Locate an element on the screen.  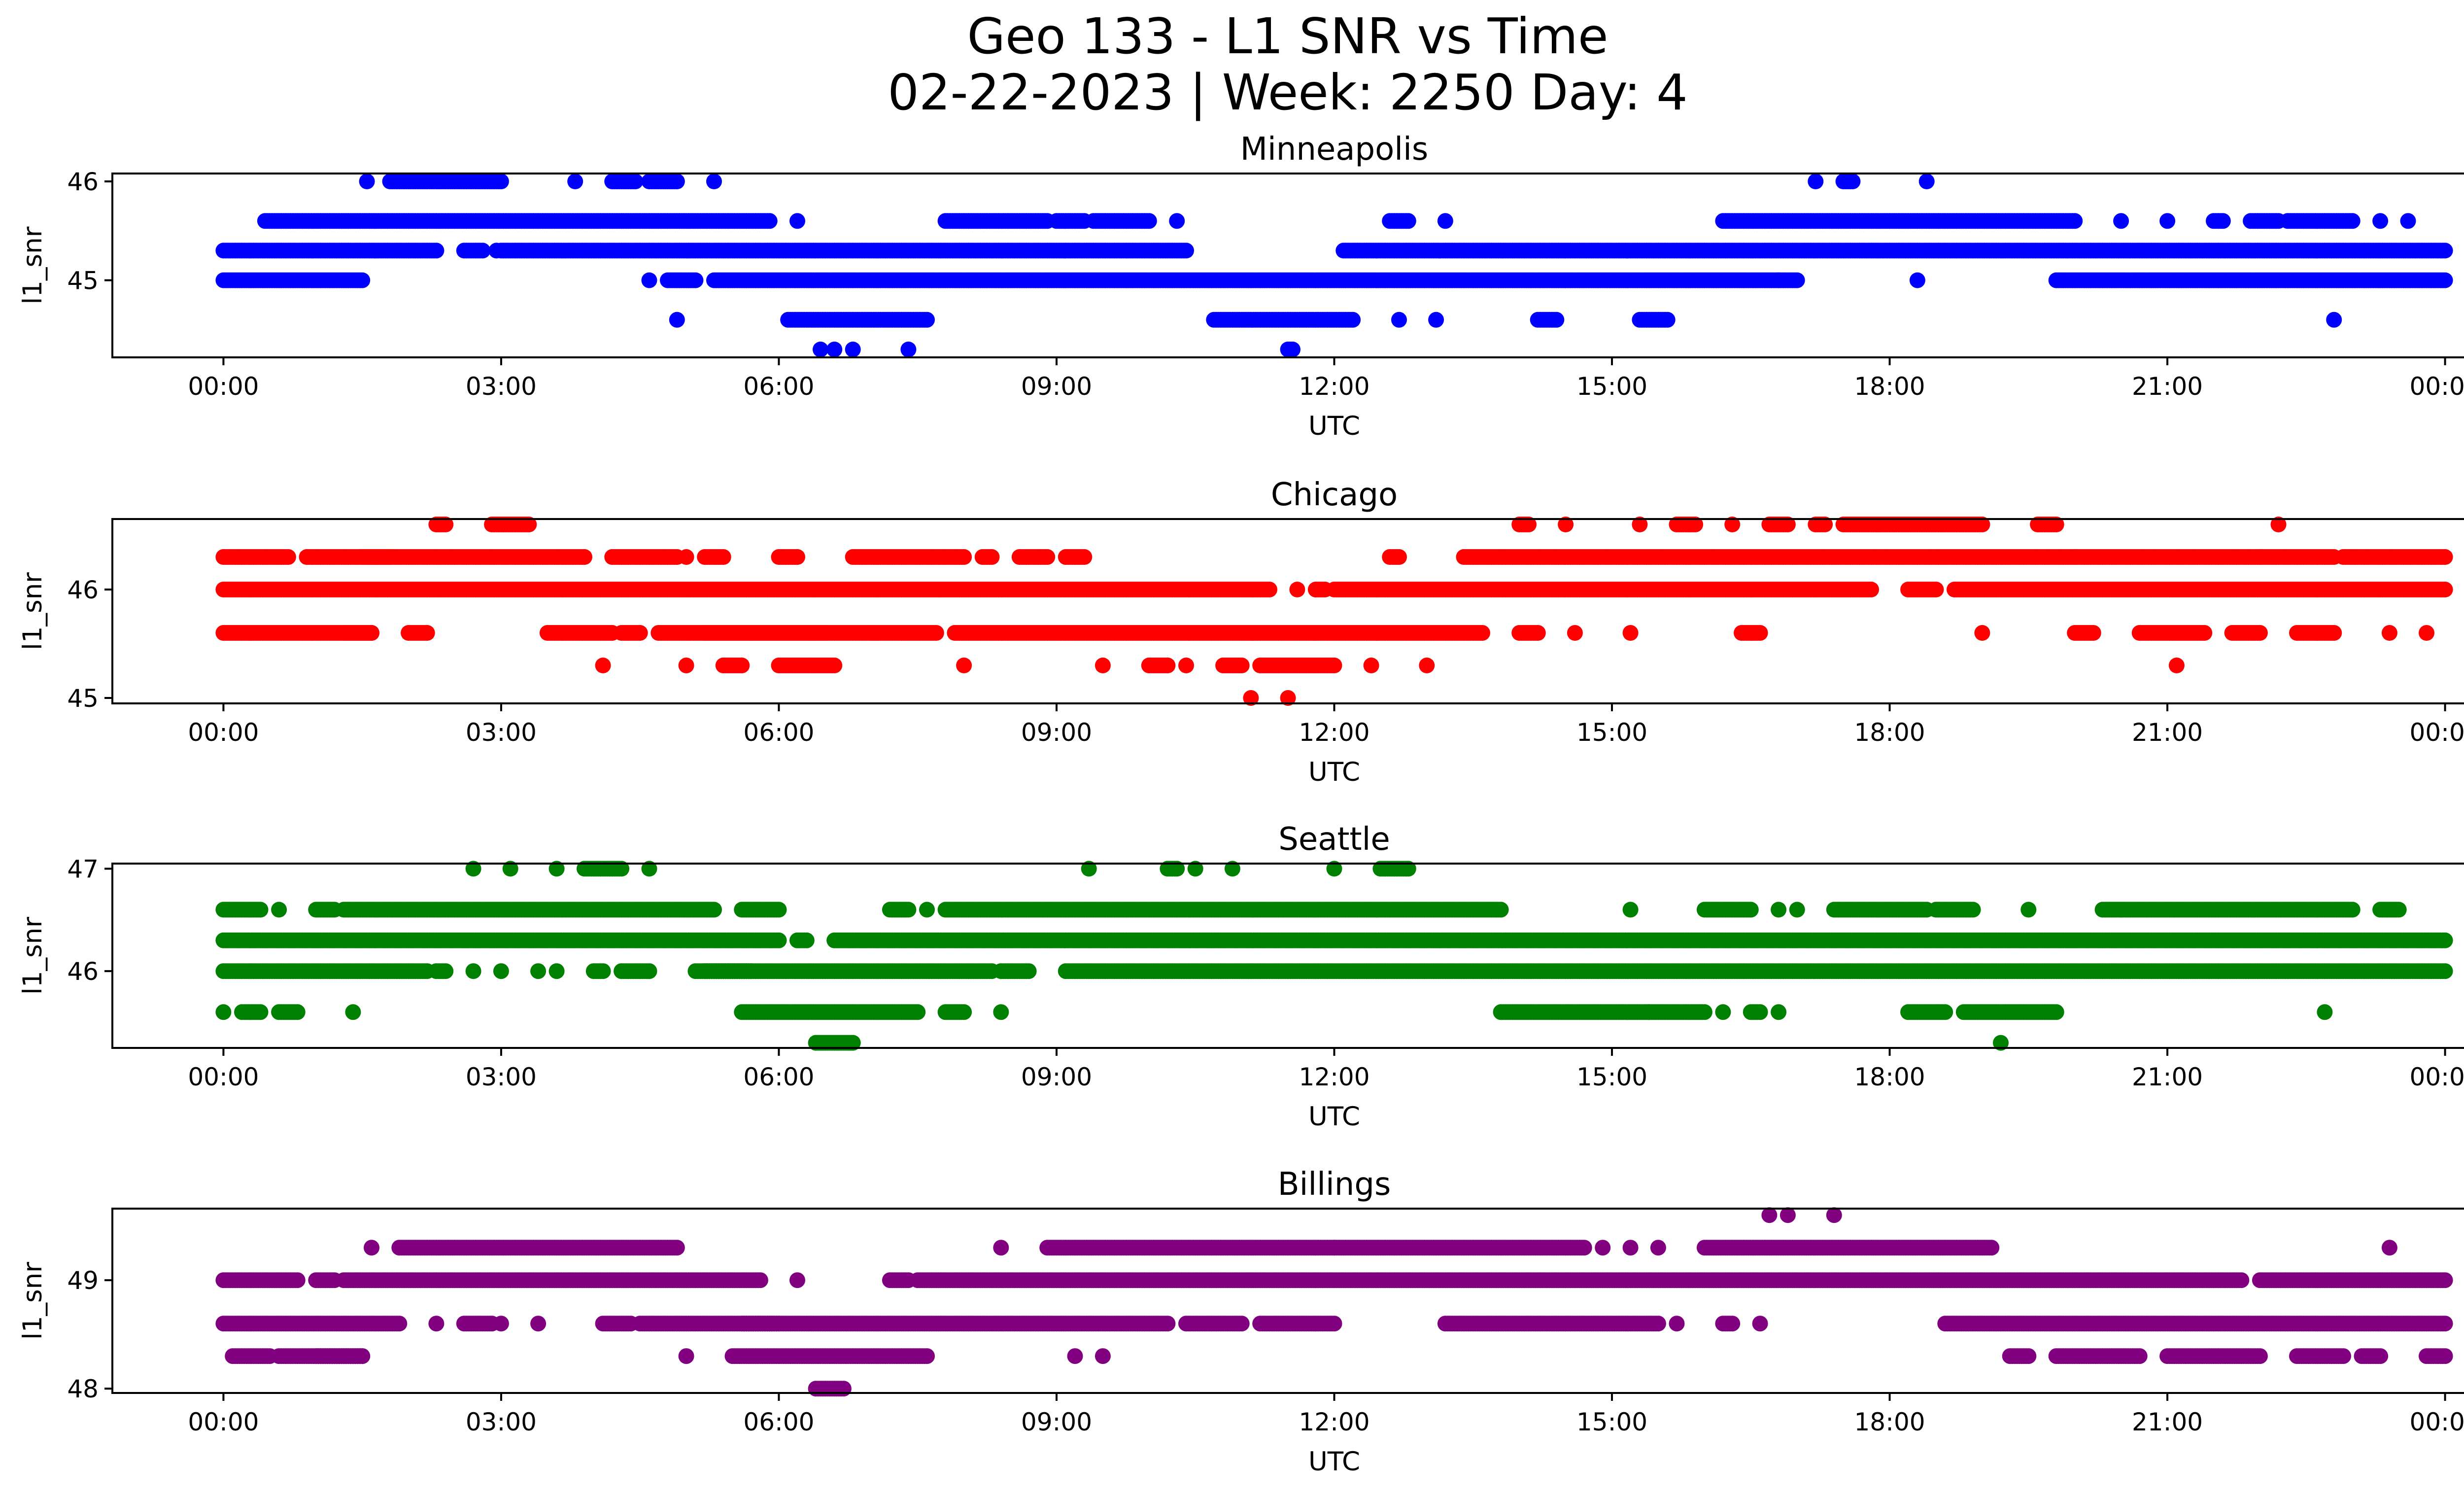
subplot-title: Minneapolis is located at coordinates (1334, 149).